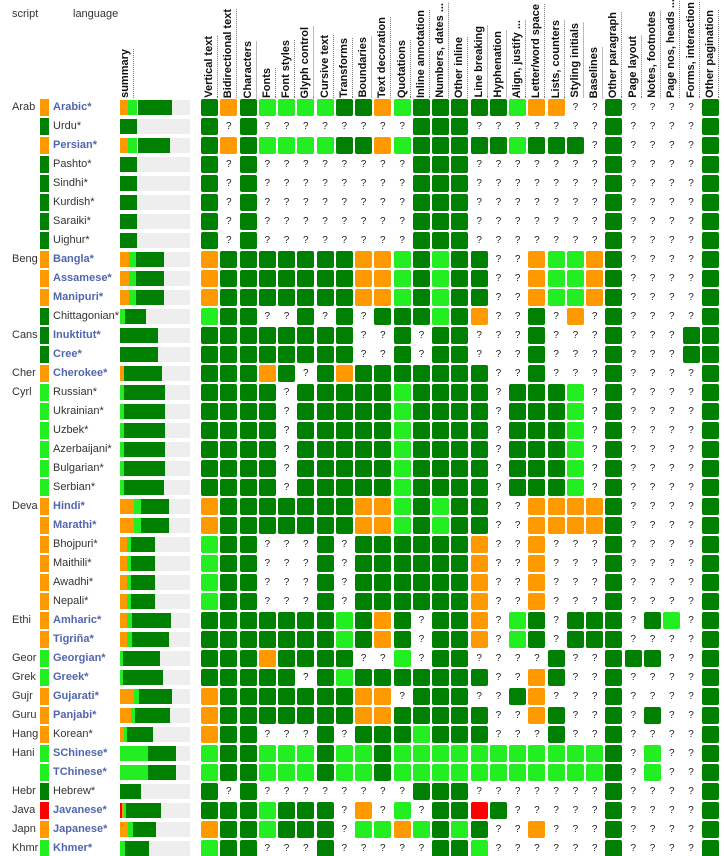 This screenshot has height=856, width=724. Describe the element at coordinates (73, 639) in the screenshot. I see `language-link: Tigriña*` at that location.